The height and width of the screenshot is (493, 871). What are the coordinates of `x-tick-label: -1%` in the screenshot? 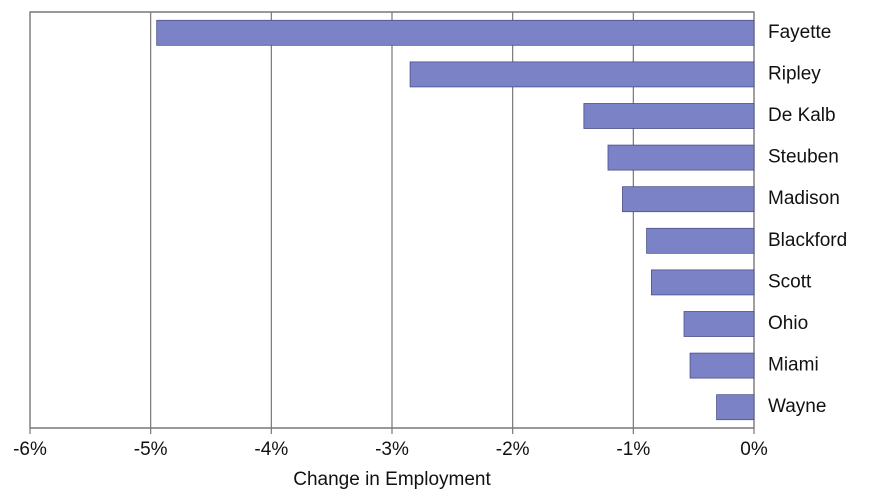 It's located at (633, 449).